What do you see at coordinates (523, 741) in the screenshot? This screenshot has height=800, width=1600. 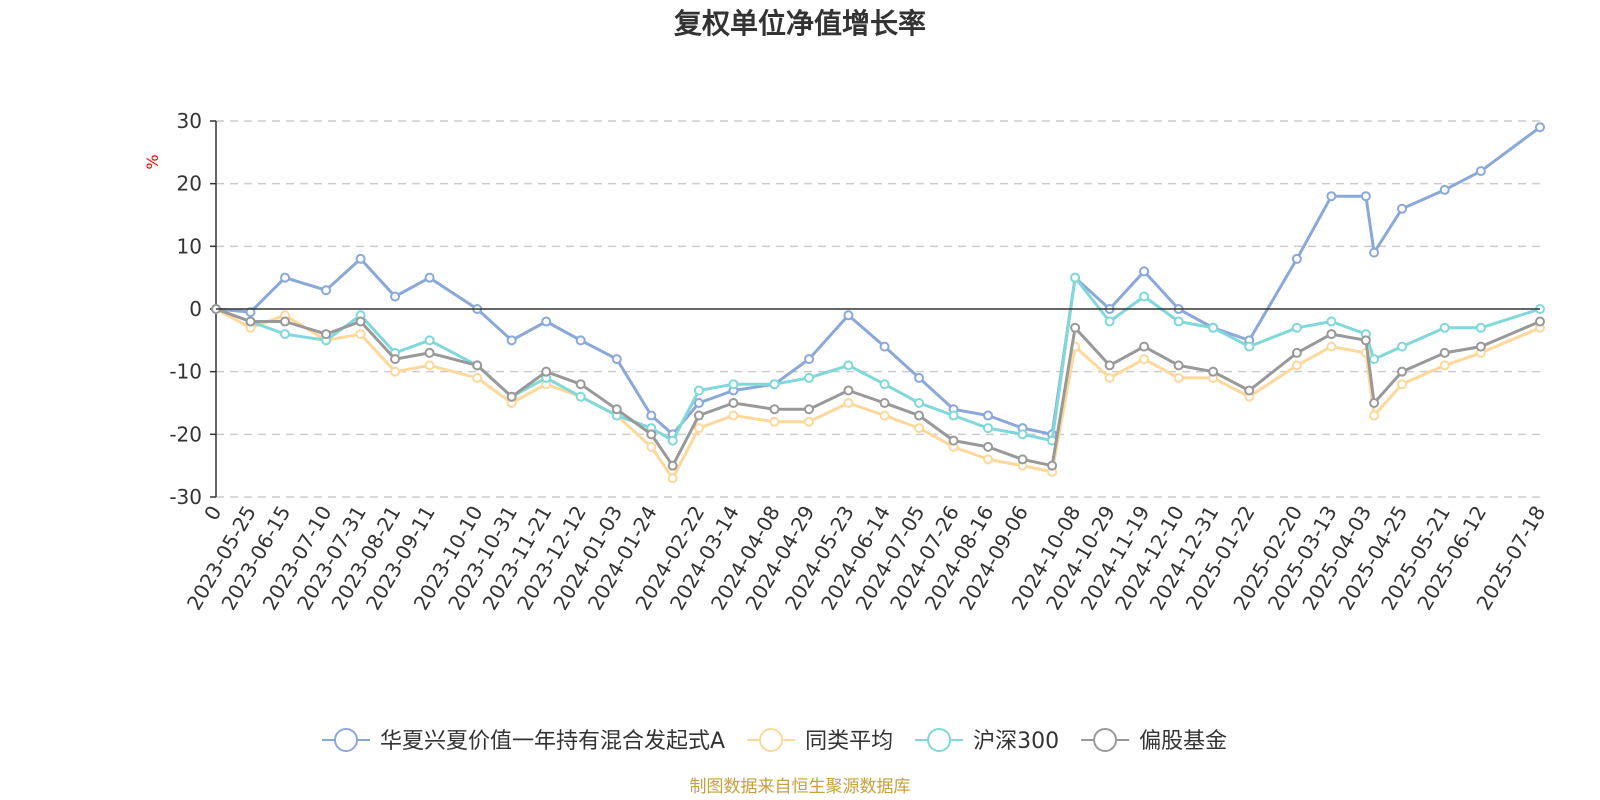 I see `legend-item: 华夏兴夏价值一年持有混合发起式A` at bounding box center [523, 741].